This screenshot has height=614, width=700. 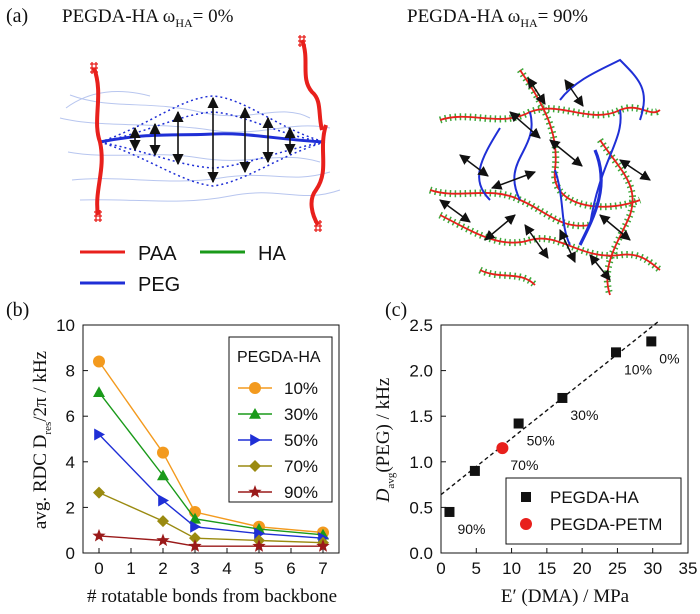 What do you see at coordinates (212, 596) in the screenshot?
I see `panel-b-x-axis-label: # rotatable bonds from backbone` at bounding box center [212, 596].